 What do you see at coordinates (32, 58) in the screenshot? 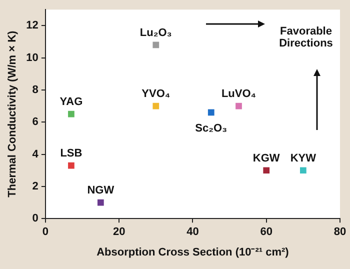
I see `y-tick-label: 10` at bounding box center [32, 58].